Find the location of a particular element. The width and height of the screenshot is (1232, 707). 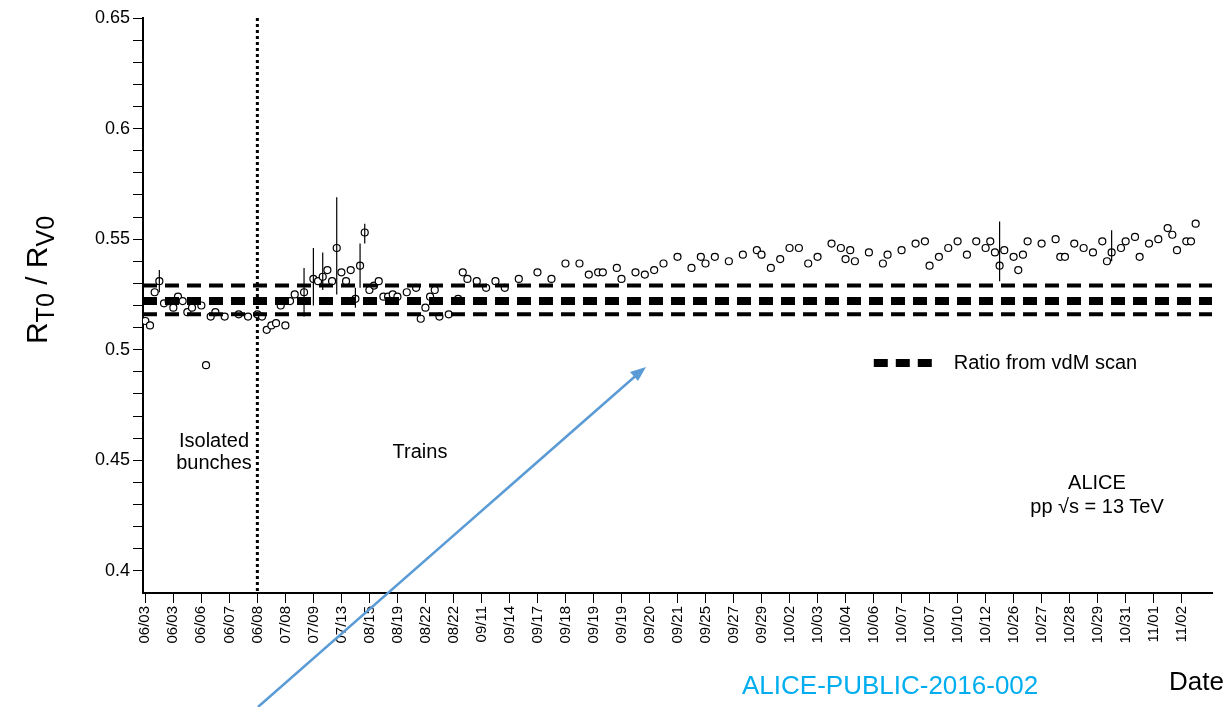

x-tick-label: 08/19 is located at coordinates (396, 625).